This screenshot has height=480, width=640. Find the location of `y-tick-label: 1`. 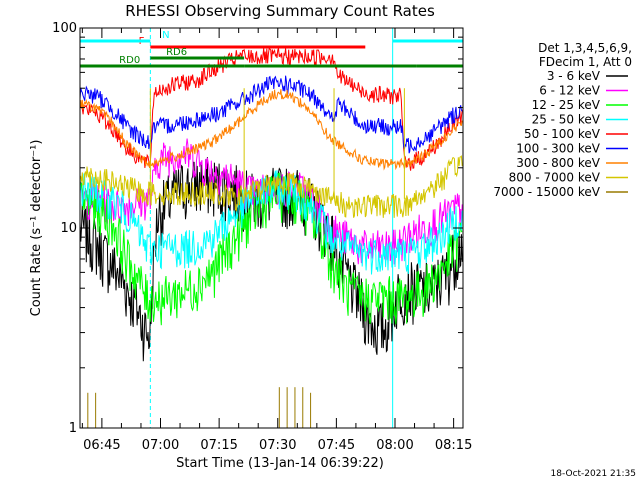

y-tick-label: 1 is located at coordinates (73, 428).